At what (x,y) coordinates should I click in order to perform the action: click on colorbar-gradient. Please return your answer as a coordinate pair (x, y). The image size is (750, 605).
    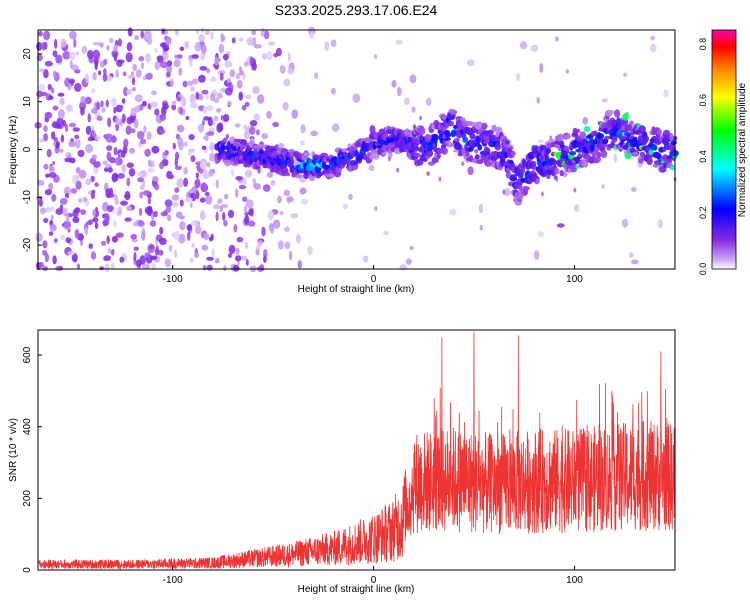
    Looking at the image, I should click on (724, 149).